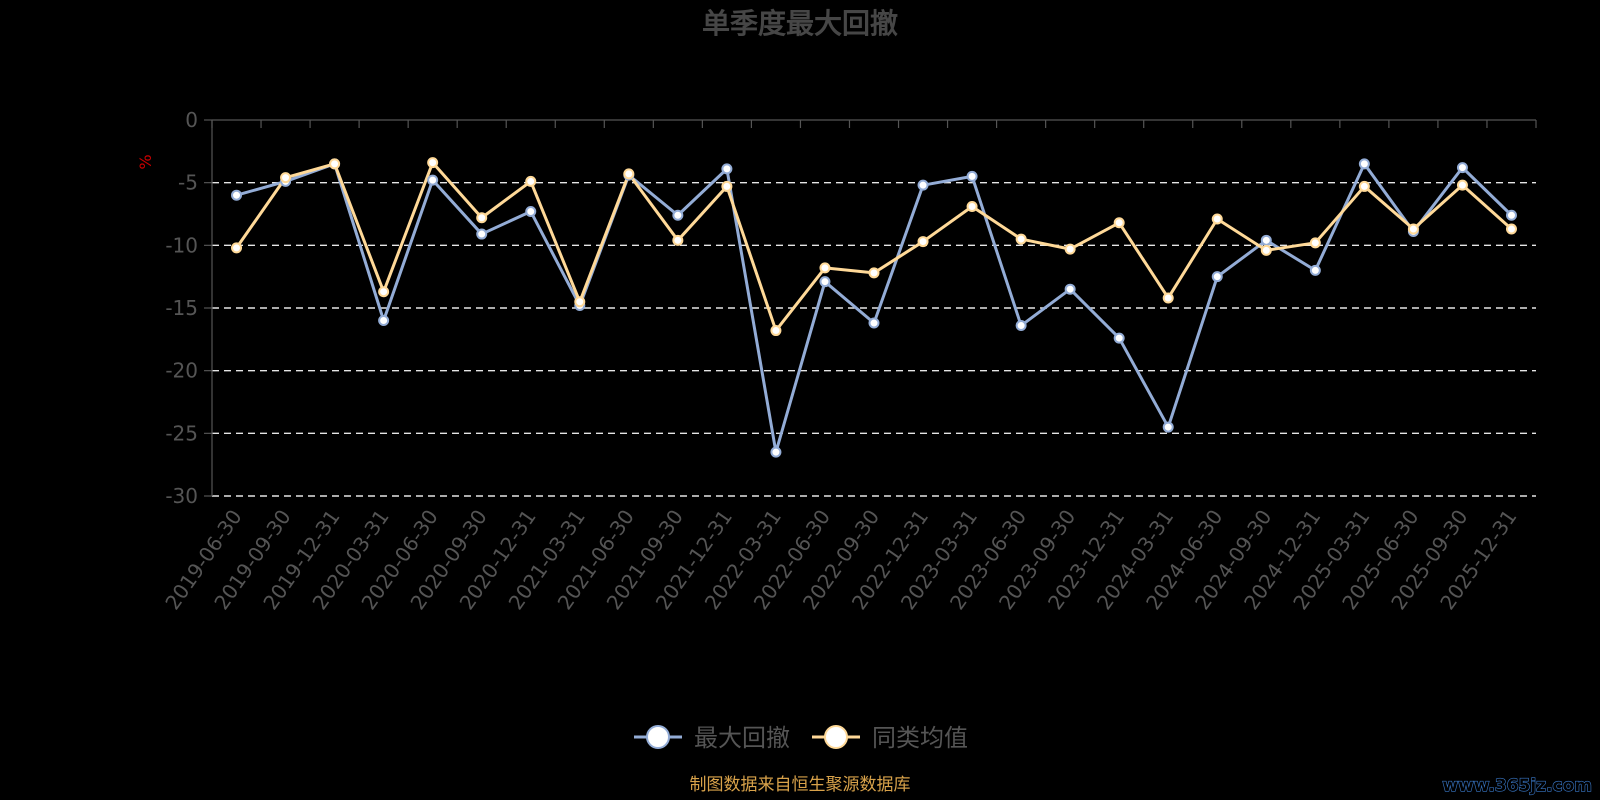 This screenshot has height=800, width=1600. I want to click on y-tick-label: -15, so click(181, 308).